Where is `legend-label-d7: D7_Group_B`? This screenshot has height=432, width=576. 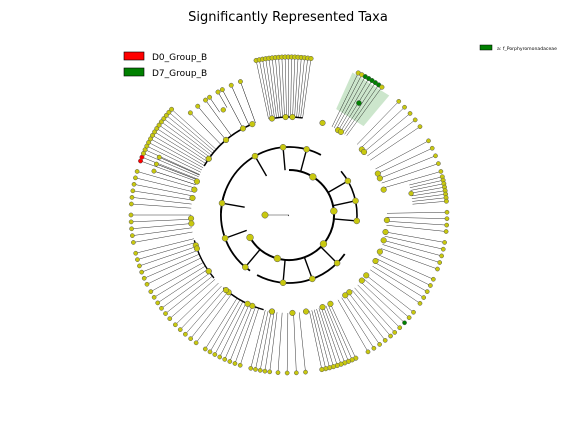
legend-label-d7: D7_Group_B is located at coordinates (179, 74).